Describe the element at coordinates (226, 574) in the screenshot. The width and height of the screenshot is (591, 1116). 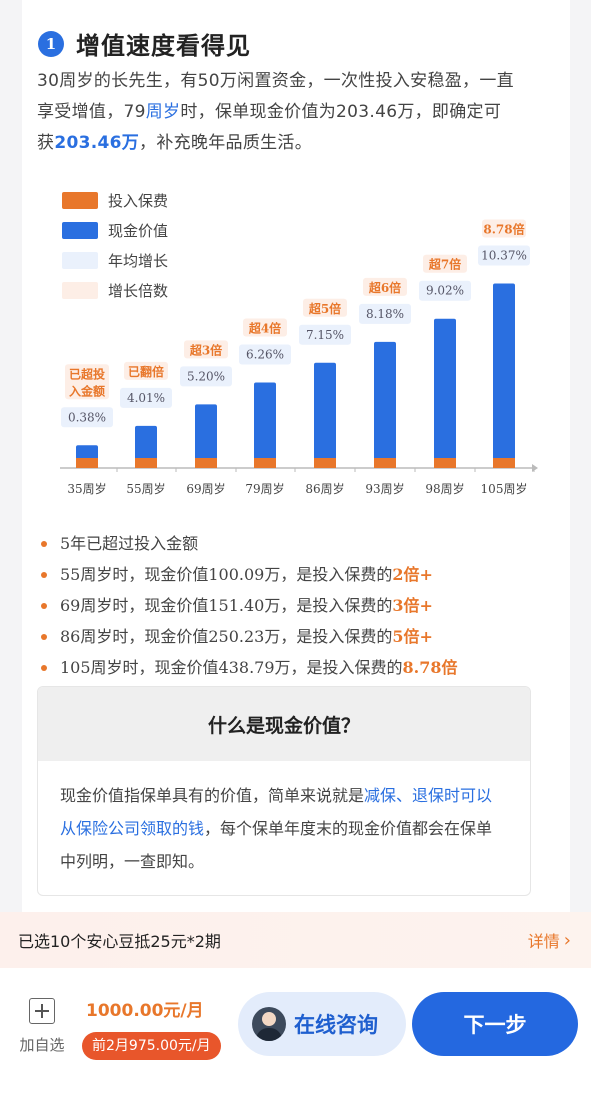
I see `note-text: 55周岁时，现金价值100.09万，是投入保费的` at that location.